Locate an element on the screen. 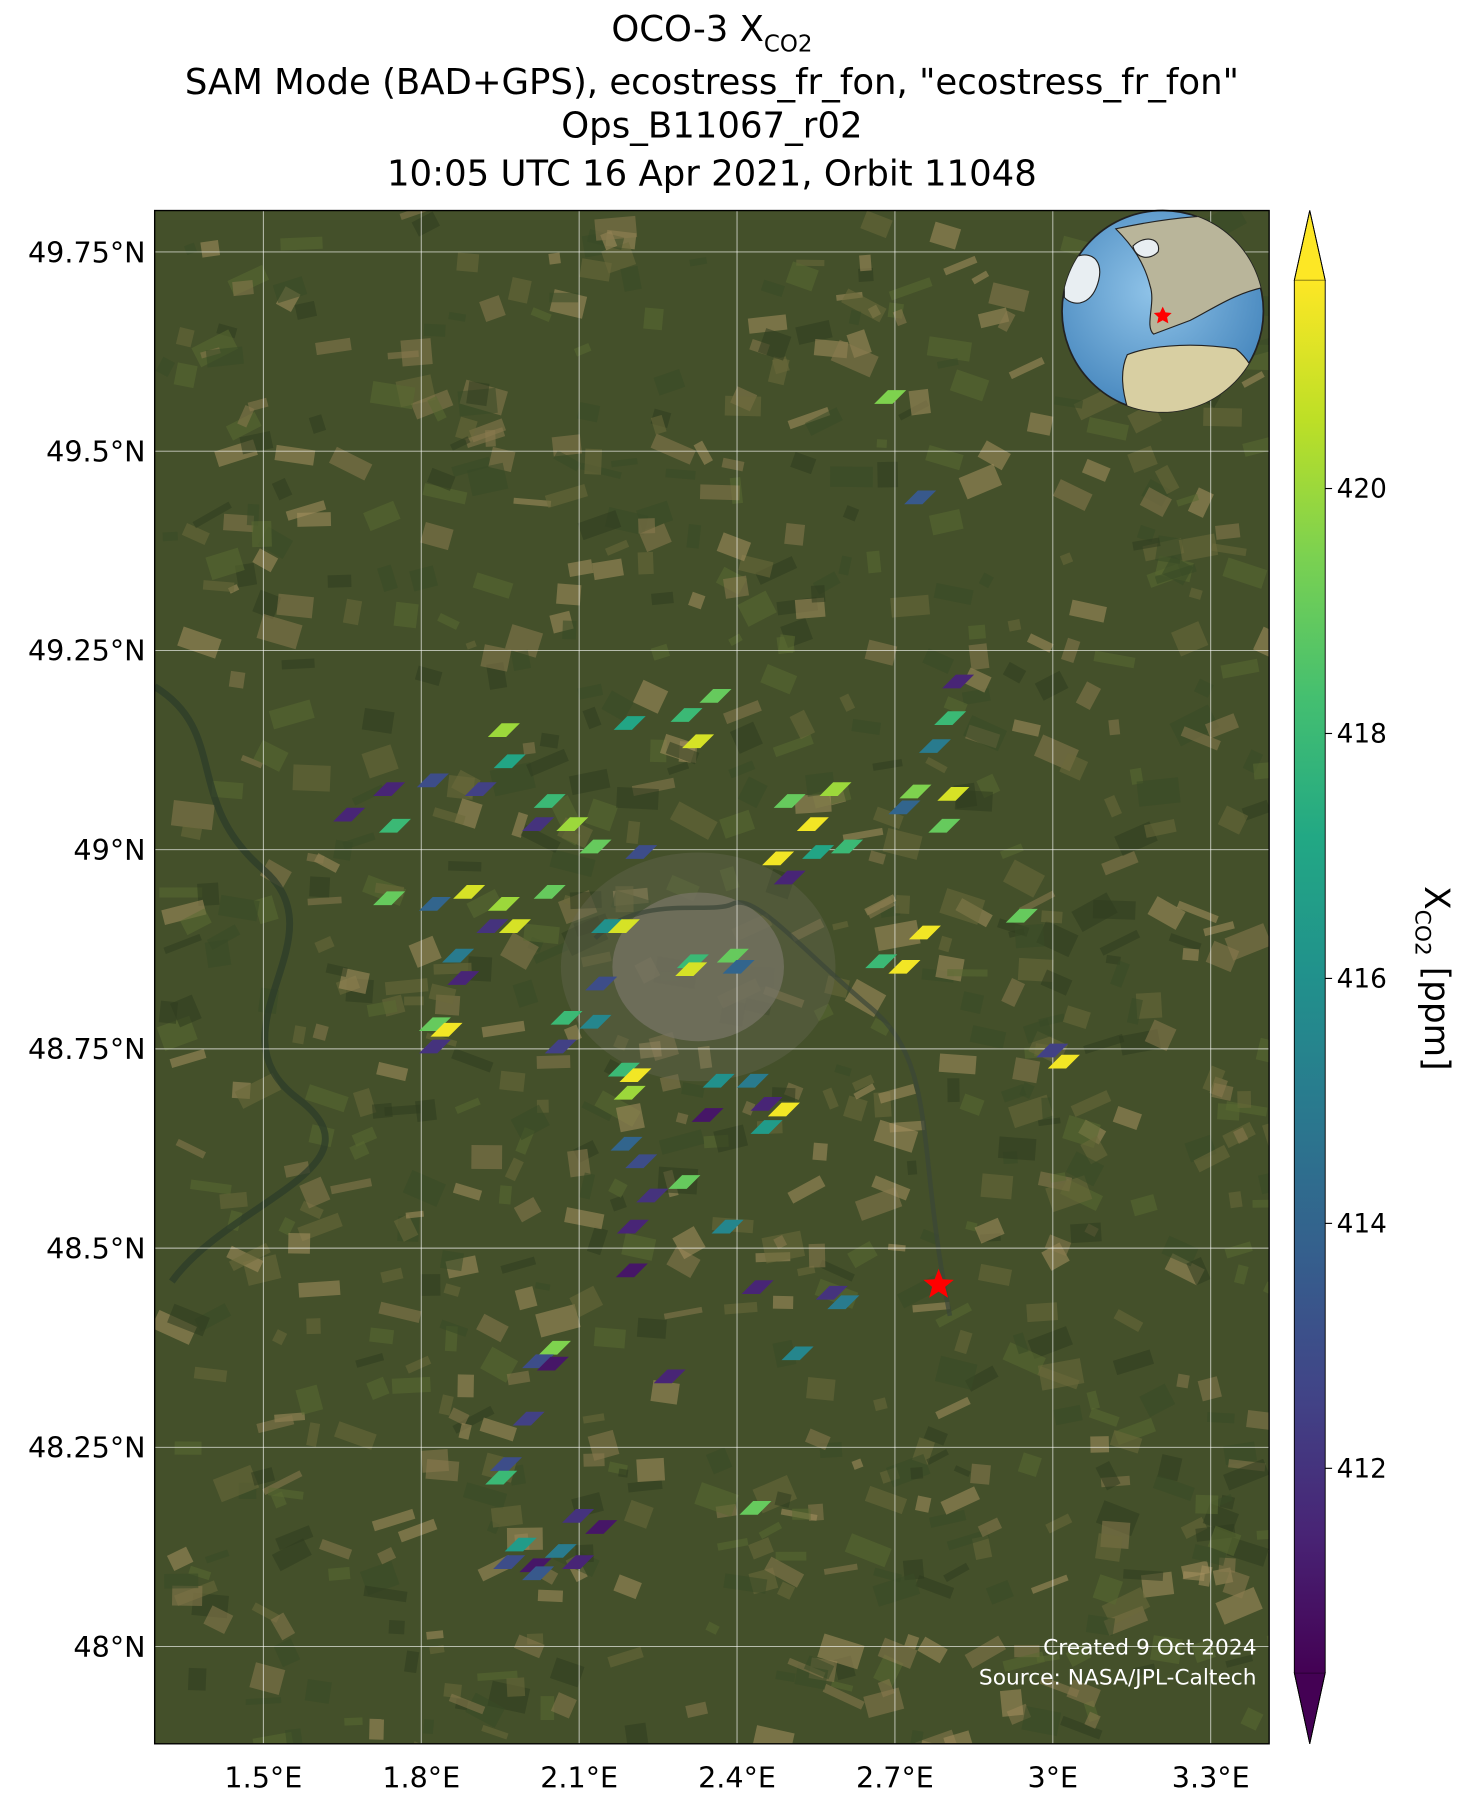 This screenshot has width=1465, height=1801. y-tick-label: 49.5°N is located at coordinates (95, 452).